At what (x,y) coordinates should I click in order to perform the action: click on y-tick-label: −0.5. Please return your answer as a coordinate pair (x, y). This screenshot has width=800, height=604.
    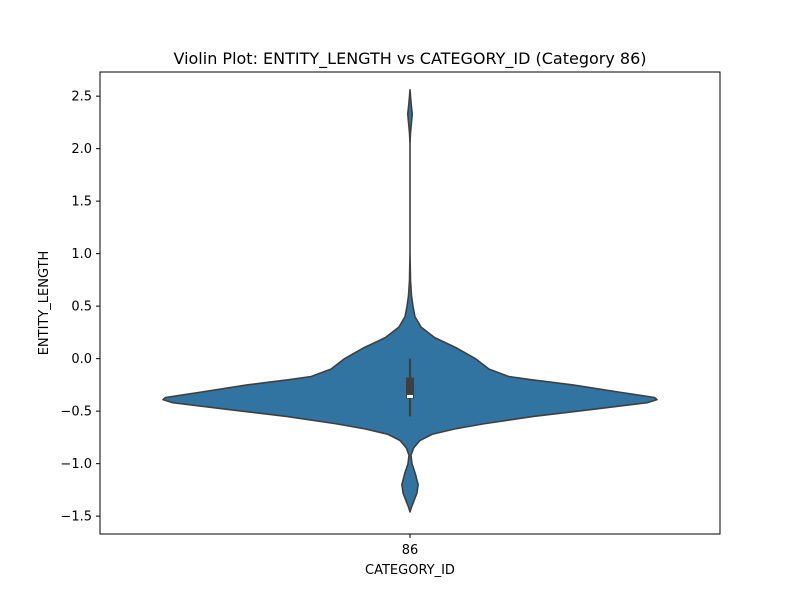
    Looking at the image, I should click on (76, 412).